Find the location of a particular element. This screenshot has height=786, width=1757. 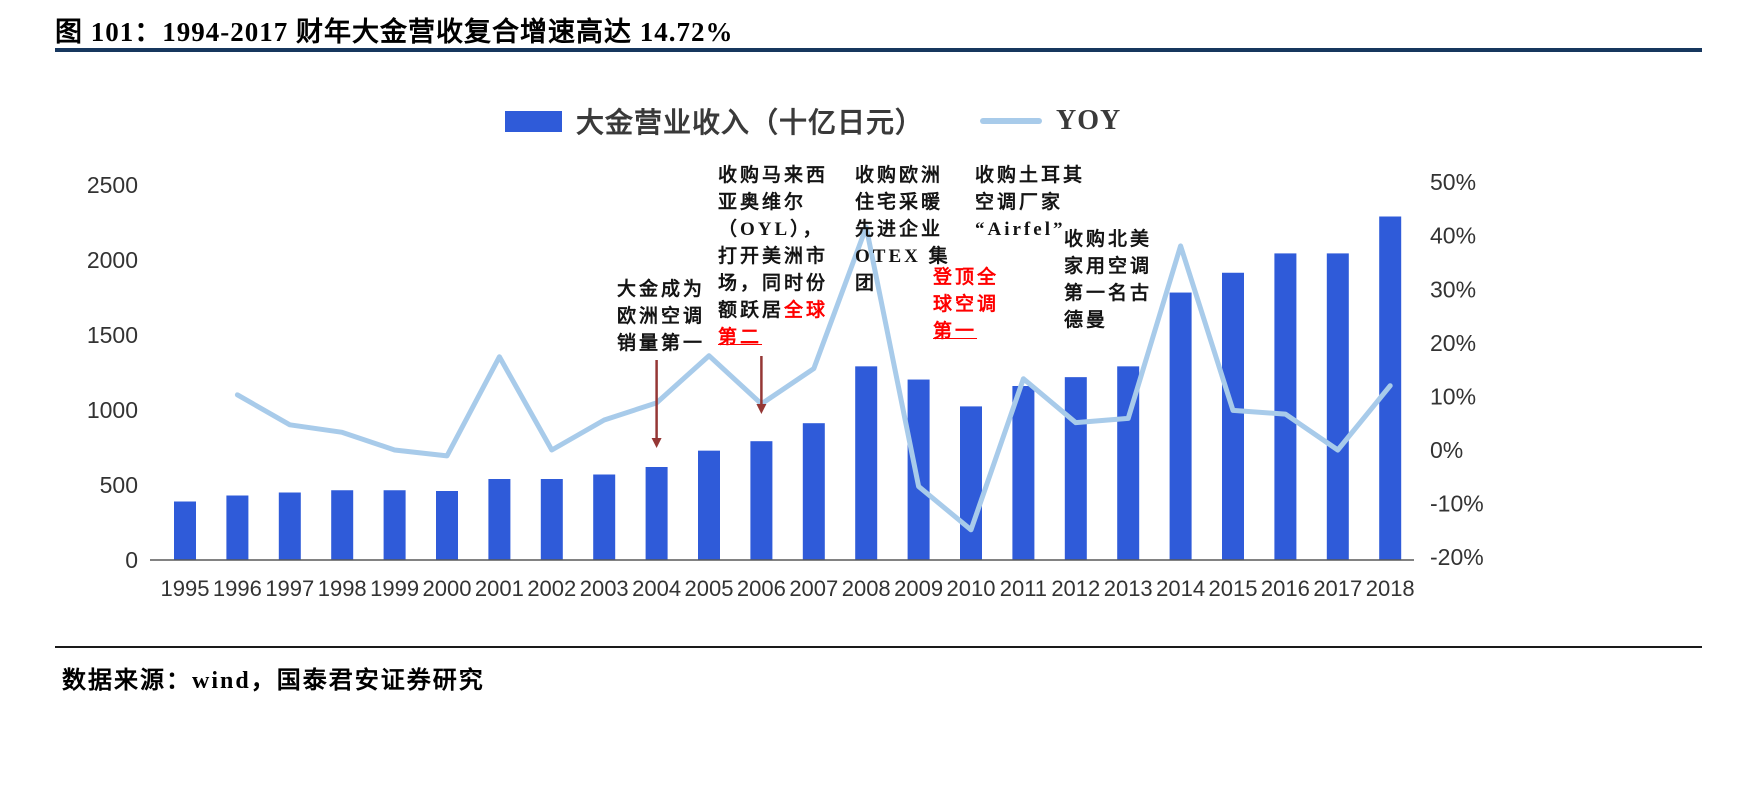

legend-line-swatch is located at coordinates (1011, 121).